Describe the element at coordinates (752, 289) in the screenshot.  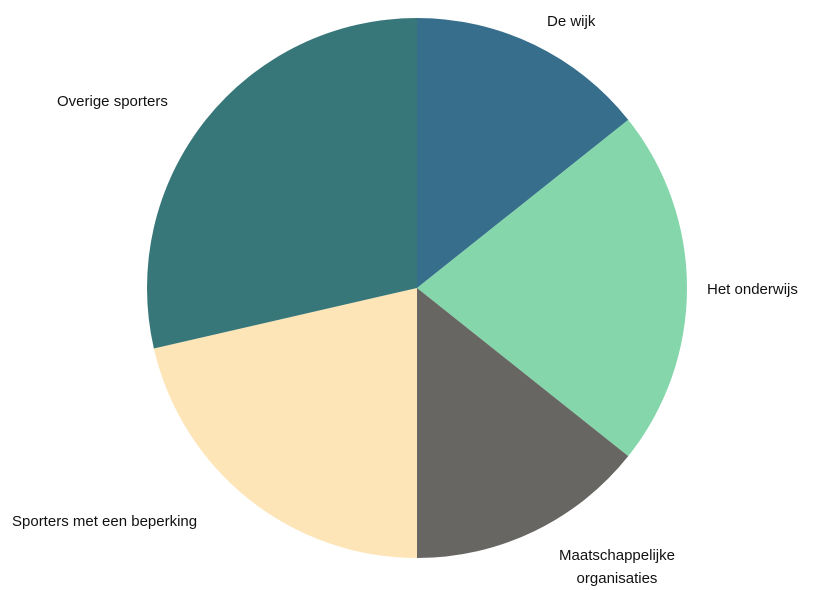
I see `slice-label: Het onderwijs` at that location.